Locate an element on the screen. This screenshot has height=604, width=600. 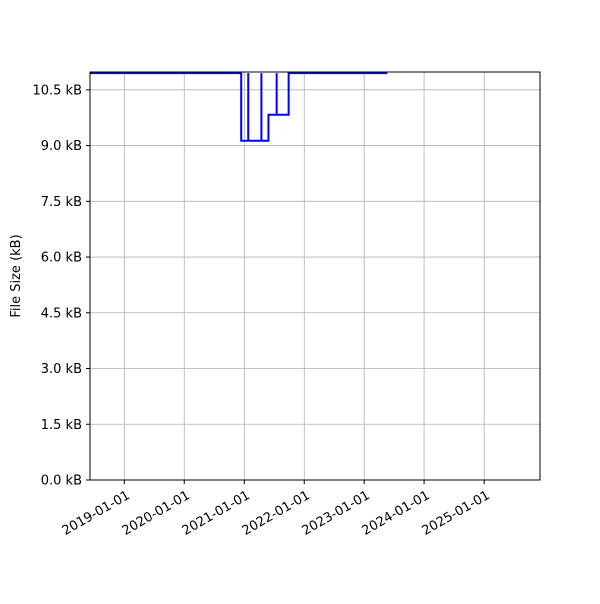
plot-area is located at coordinates (238, 107).